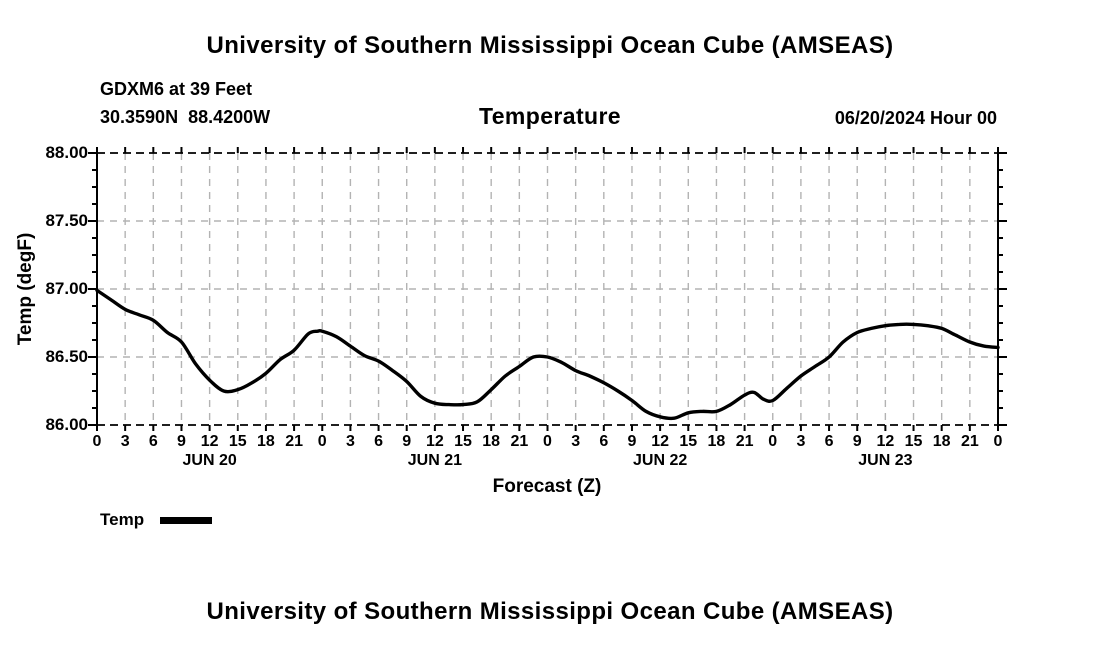 The height and width of the screenshot is (650, 1100). I want to click on day-label: JUN 23, so click(885, 460).